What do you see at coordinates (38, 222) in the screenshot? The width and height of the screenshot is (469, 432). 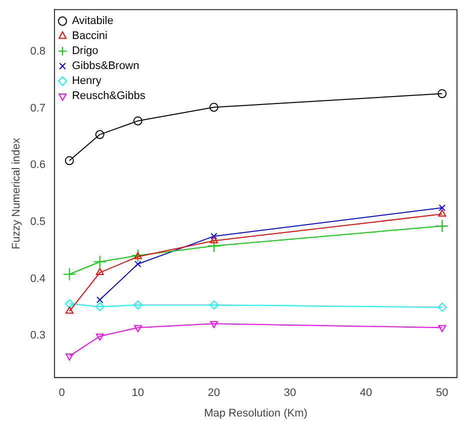 I see `y-tick-label: 0.5` at bounding box center [38, 222].